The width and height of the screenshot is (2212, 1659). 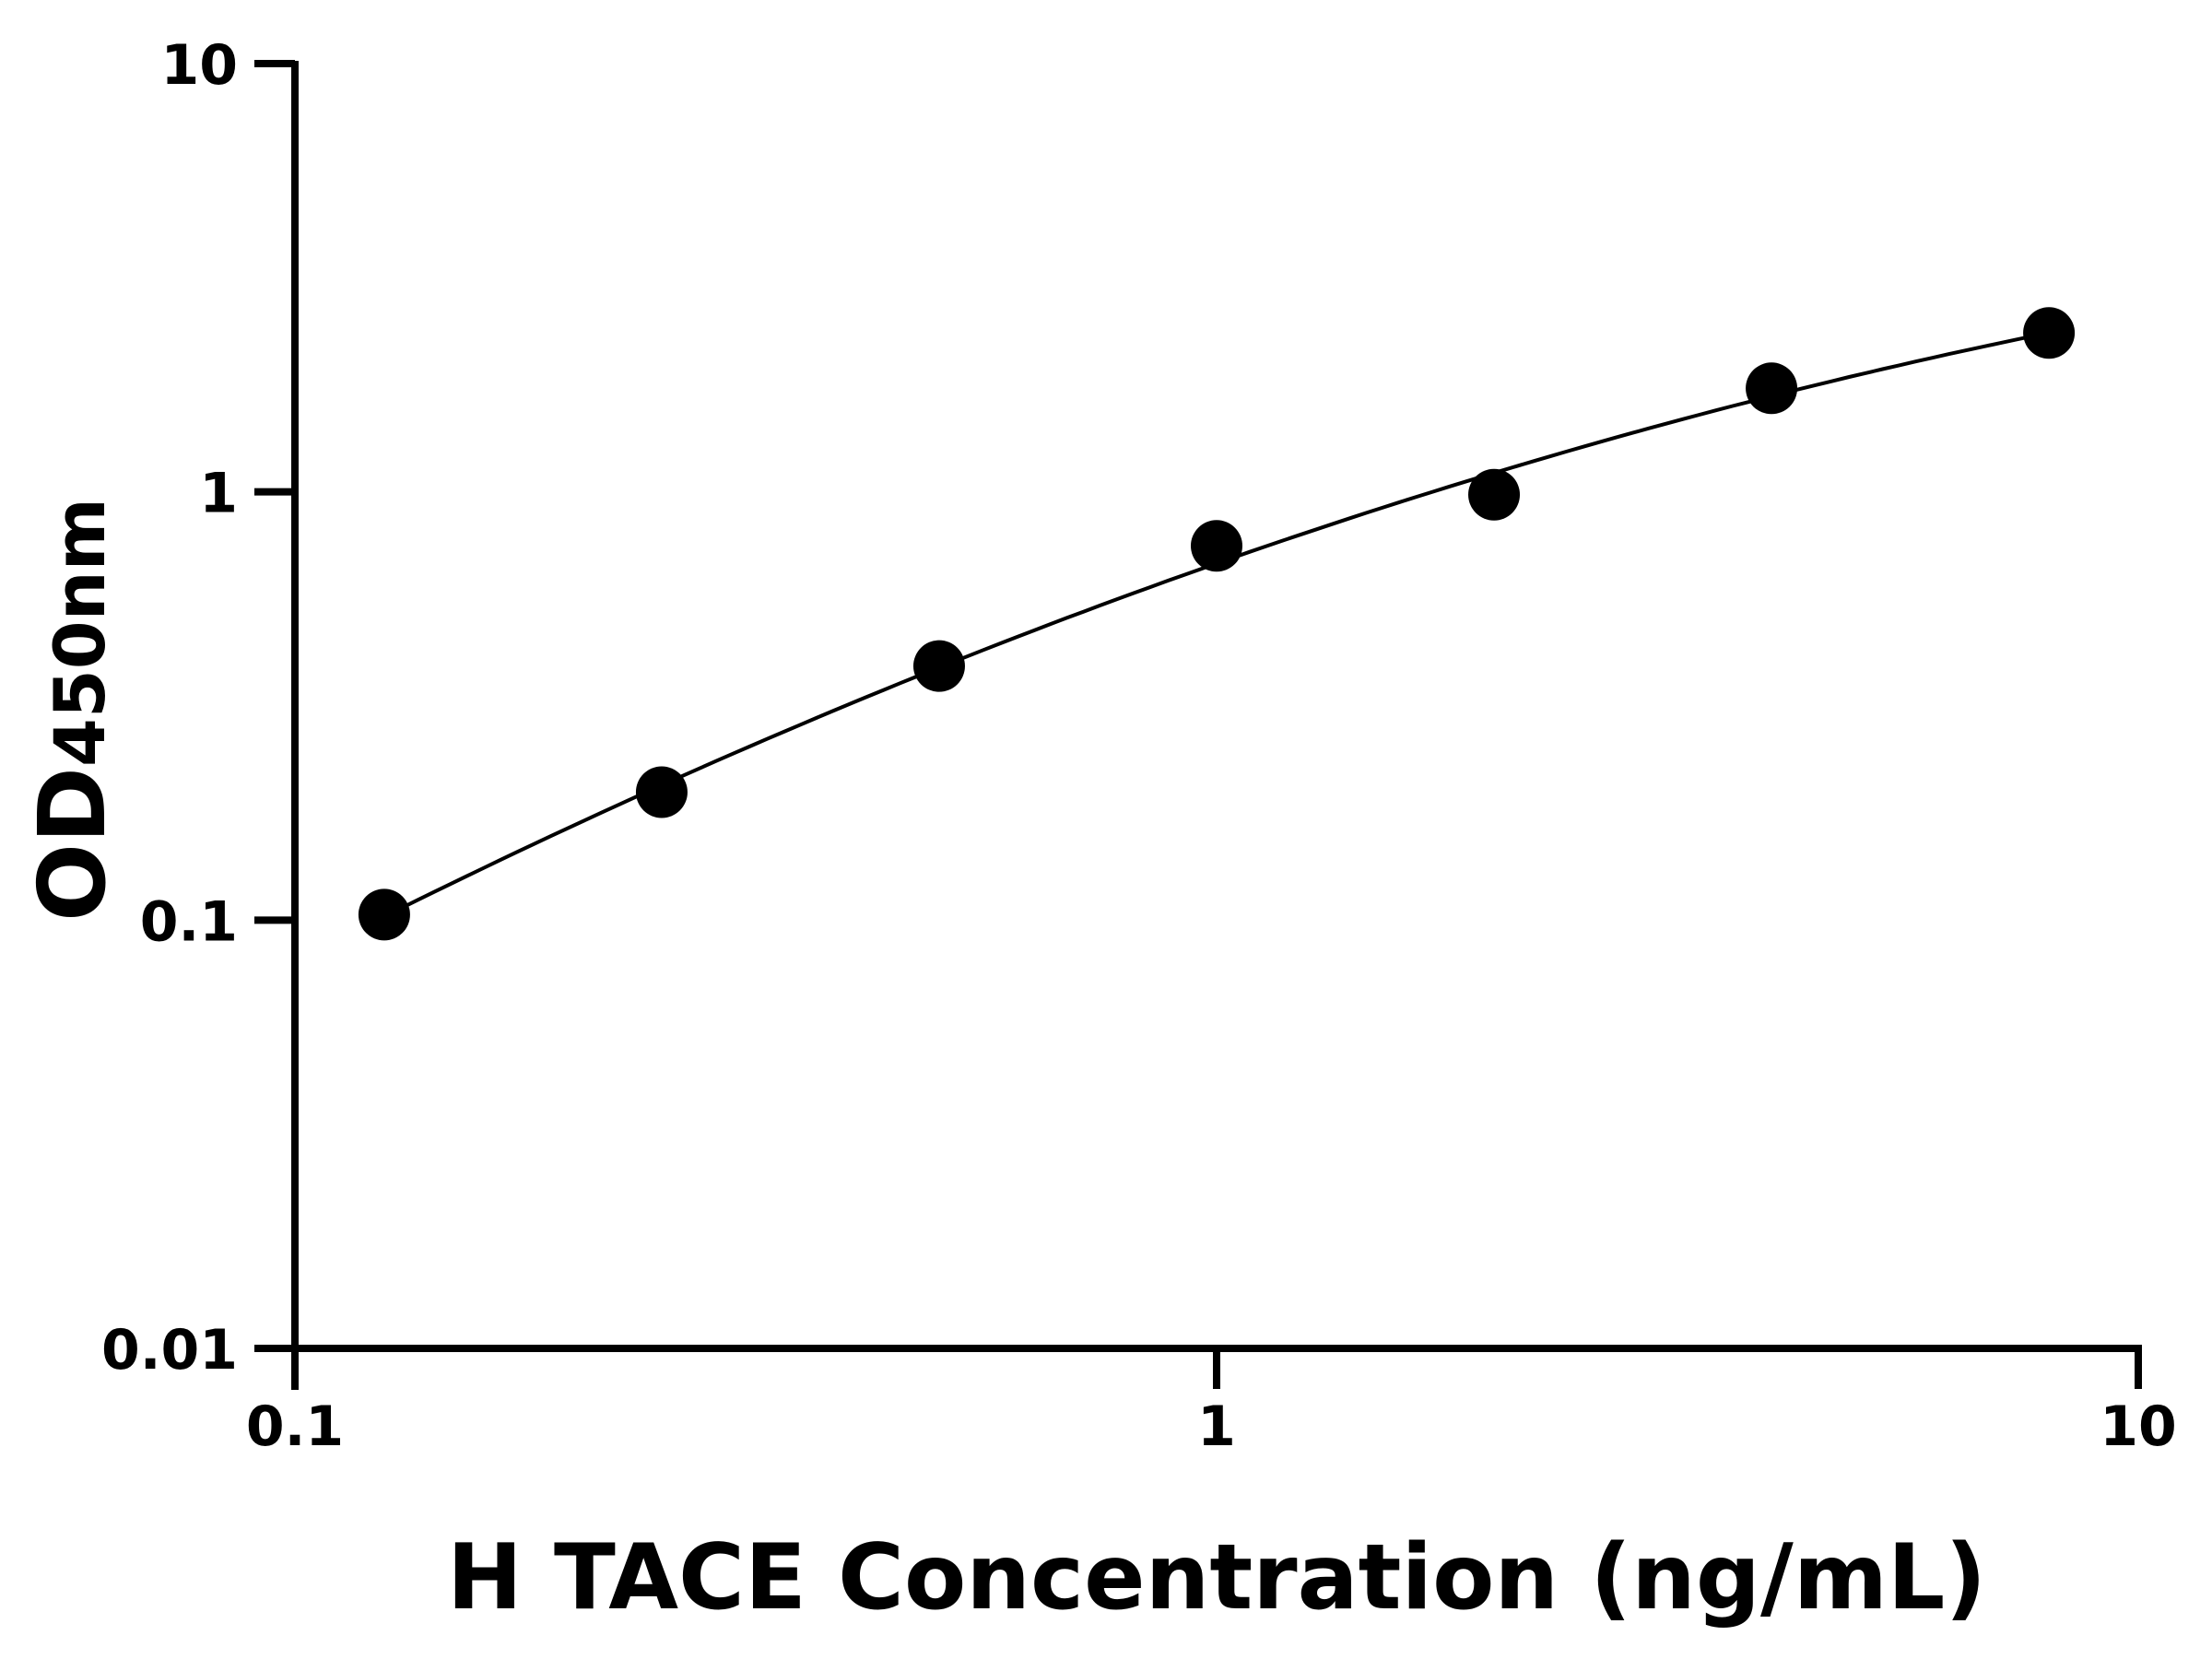 What do you see at coordinates (80, 632) in the screenshot?
I see `y-axis-label-subscript: 450nm` at bounding box center [80, 632].